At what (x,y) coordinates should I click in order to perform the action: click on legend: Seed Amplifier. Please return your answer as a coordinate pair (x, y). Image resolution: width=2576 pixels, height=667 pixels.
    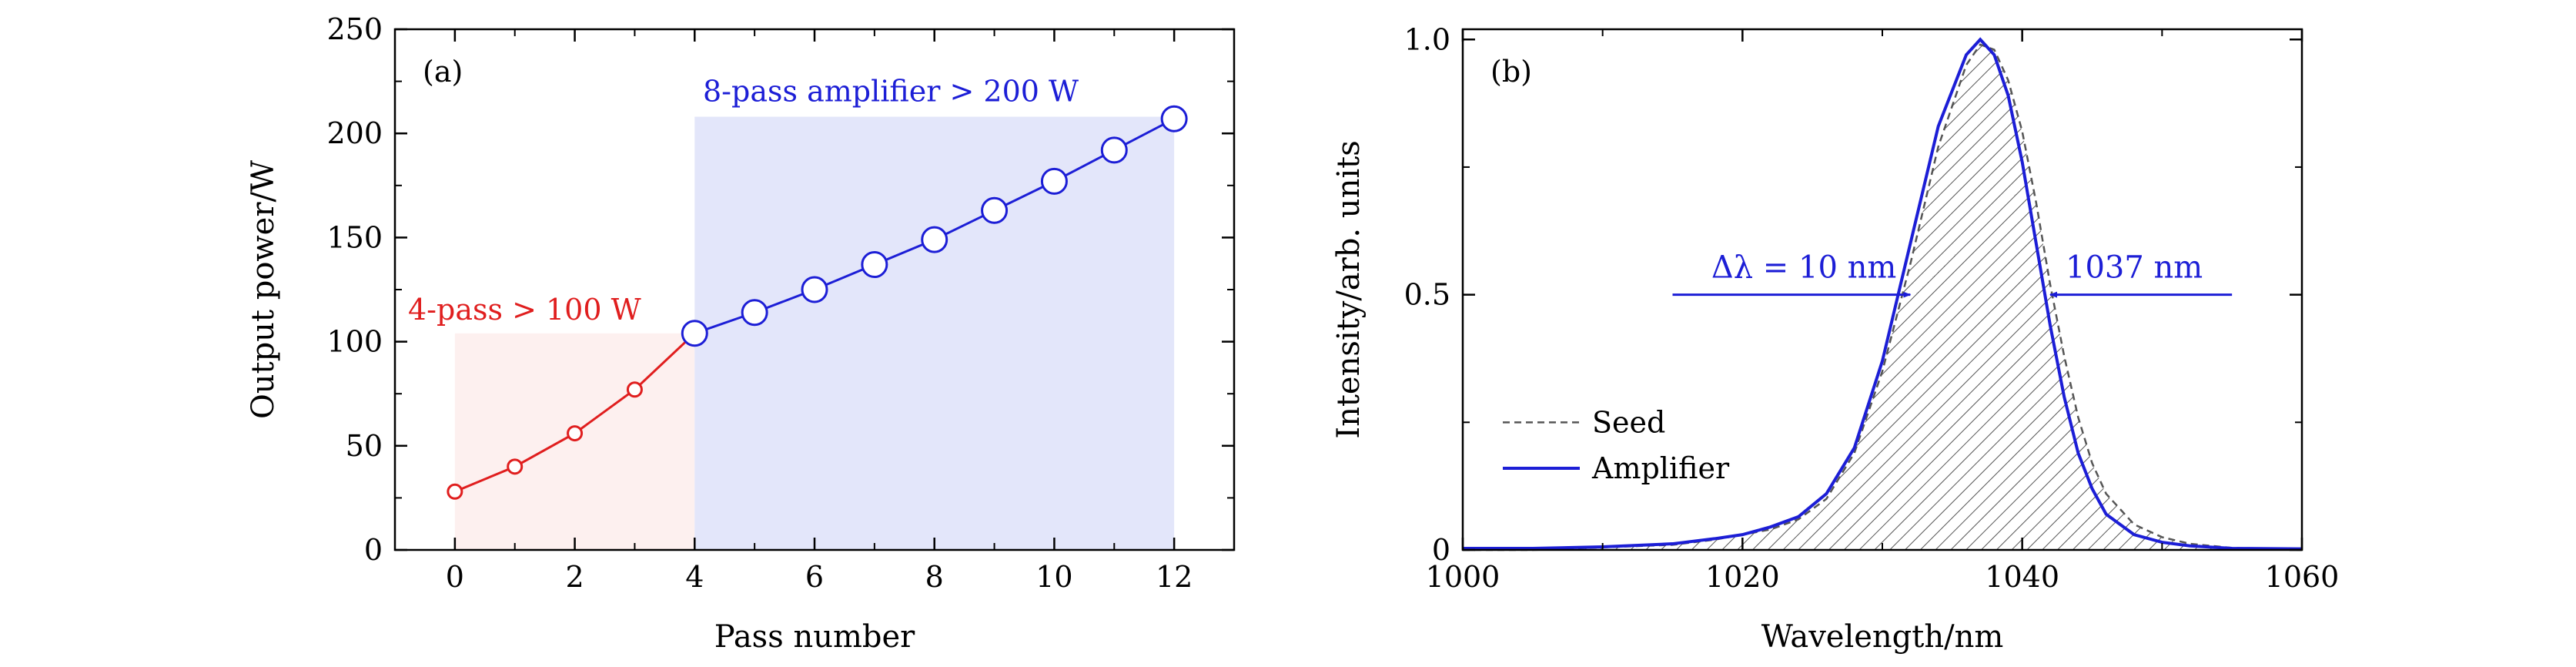
    Looking at the image, I should click on (1617, 445).